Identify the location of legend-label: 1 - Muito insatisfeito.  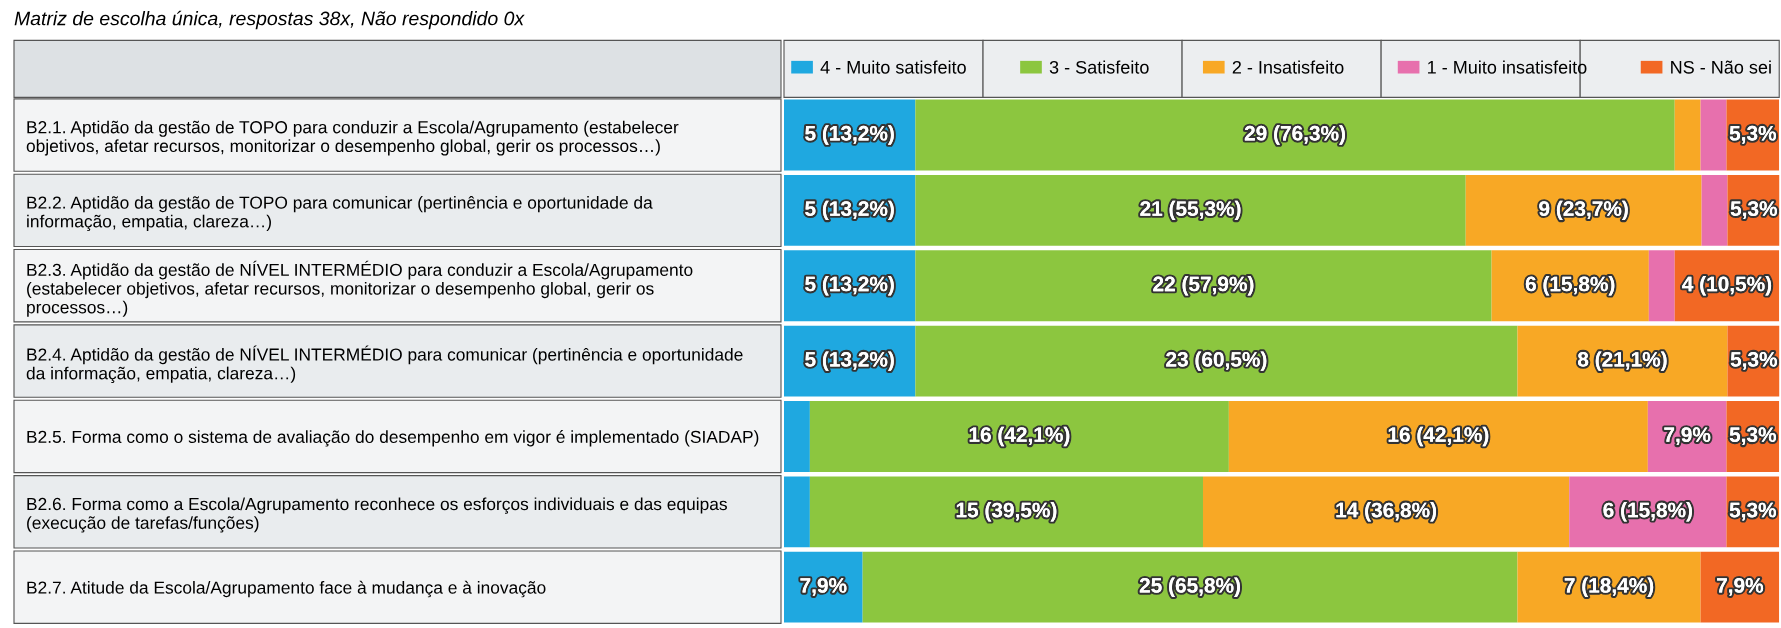
(1507, 67).